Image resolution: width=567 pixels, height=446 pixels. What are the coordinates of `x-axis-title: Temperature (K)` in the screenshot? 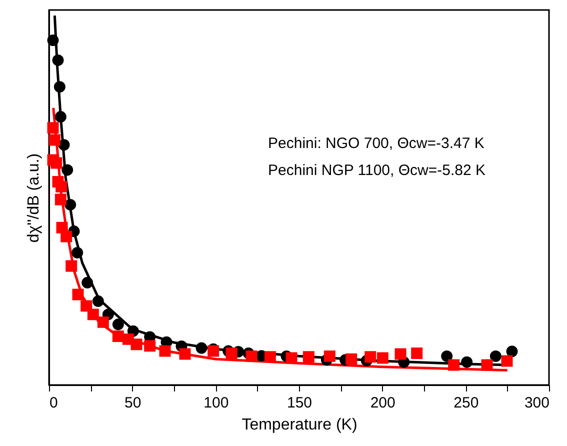 It's located at (300, 425).